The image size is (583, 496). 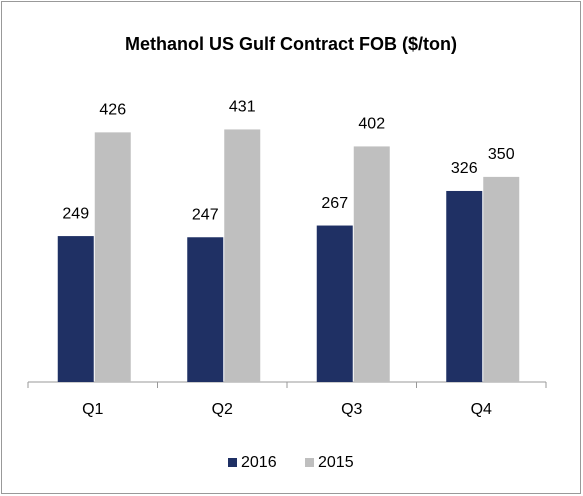 What do you see at coordinates (371, 124) in the screenshot?
I see `value-label: 402` at bounding box center [371, 124].